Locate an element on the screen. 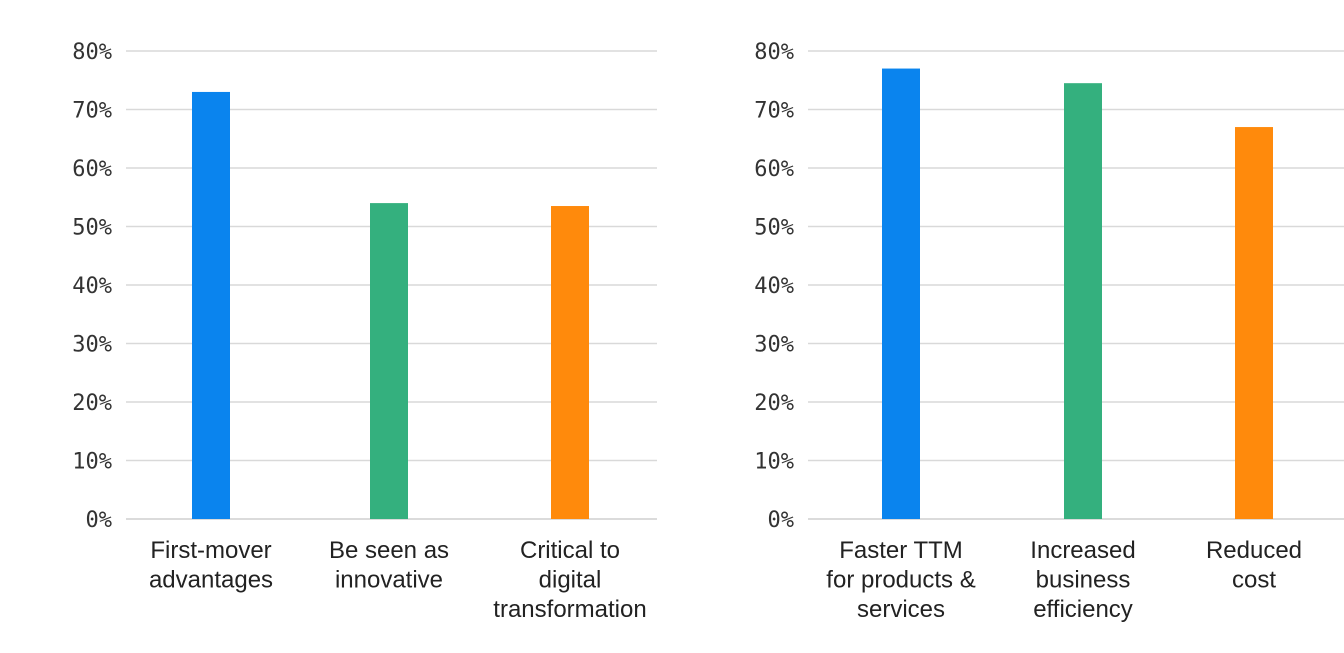 Image resolution: width=1344 pixels, height=653 pixels. x-category-label: Reduced cost is located at coordinates (1254, 565).